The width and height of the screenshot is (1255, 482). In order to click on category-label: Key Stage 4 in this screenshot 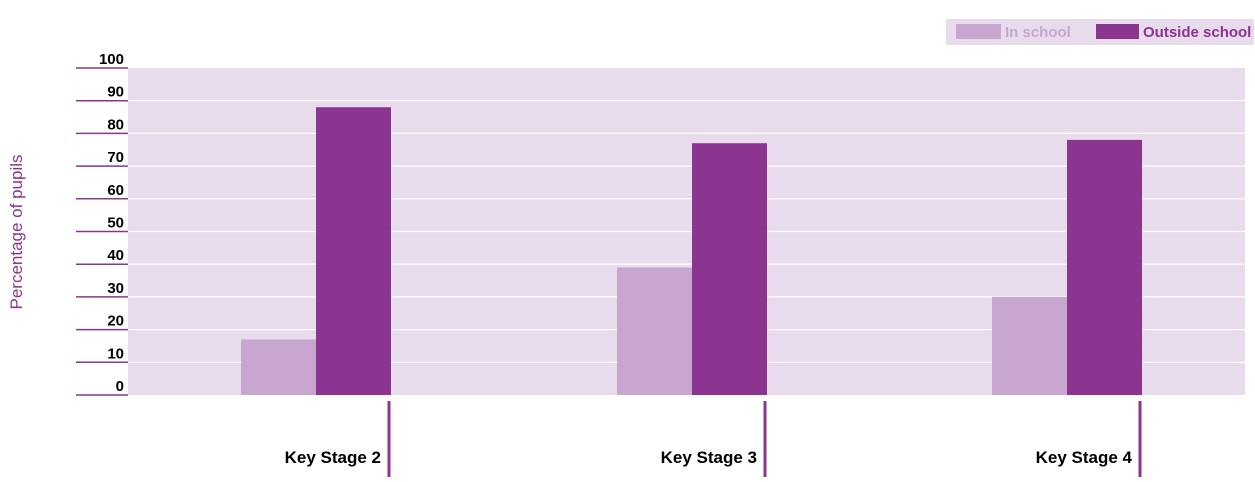, I will do `click(1084, 457)`.